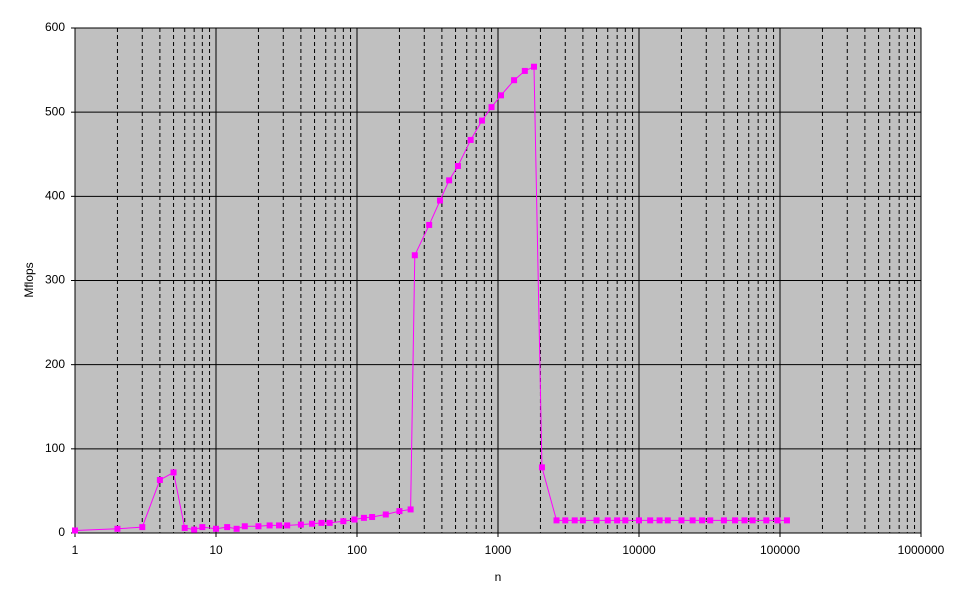 The image size is (967, 608). What do you see at coordinates (498, 550) in the screenshot?
I see `x-tick-label: 1000` at bounding box center [498, 550].